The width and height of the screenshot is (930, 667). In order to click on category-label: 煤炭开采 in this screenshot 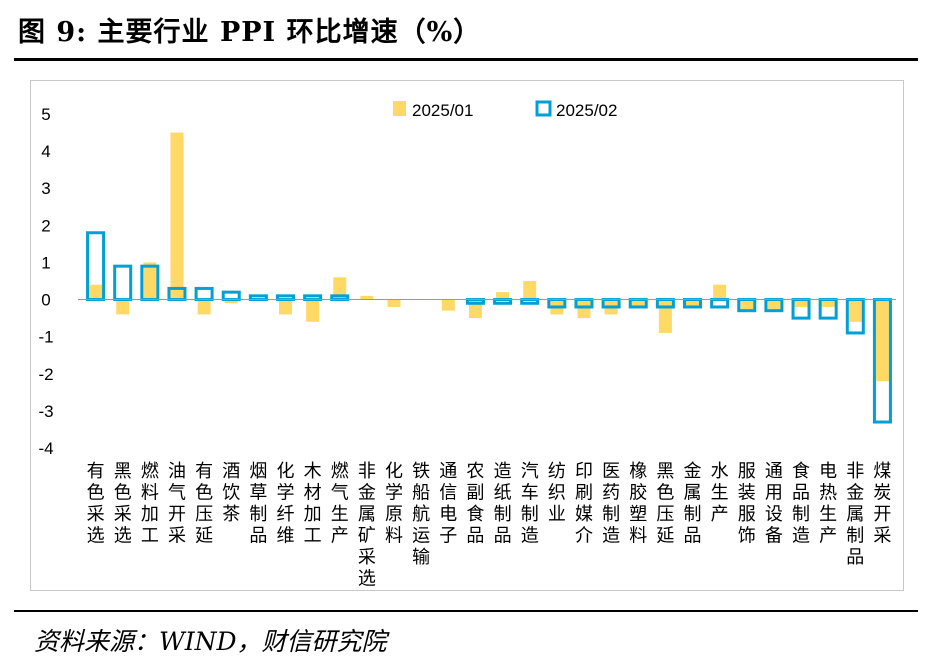, I will do `click(882, 504)`.